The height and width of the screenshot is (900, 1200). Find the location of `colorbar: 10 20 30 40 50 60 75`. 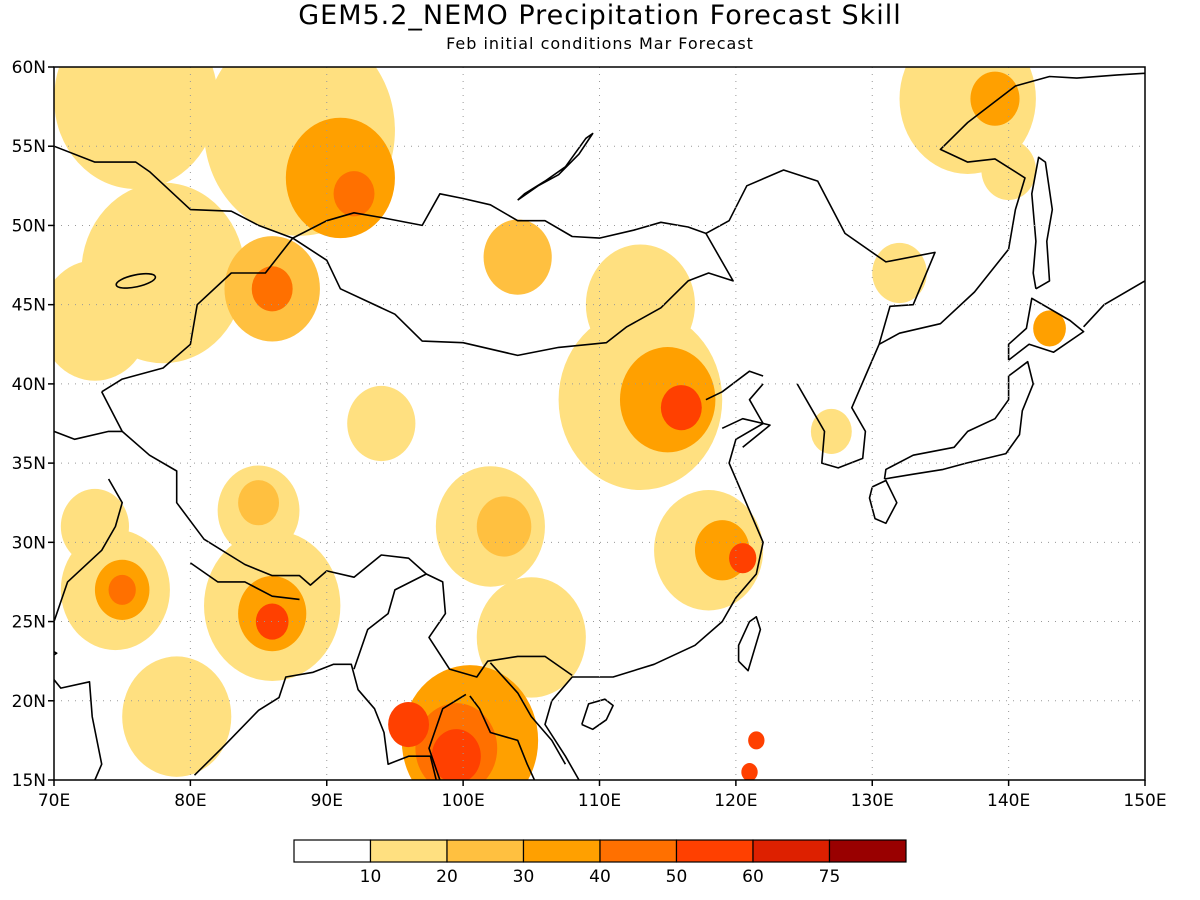

colorbar: 10 20 30 40 50 60 75 is located at coordinates (600, 863).